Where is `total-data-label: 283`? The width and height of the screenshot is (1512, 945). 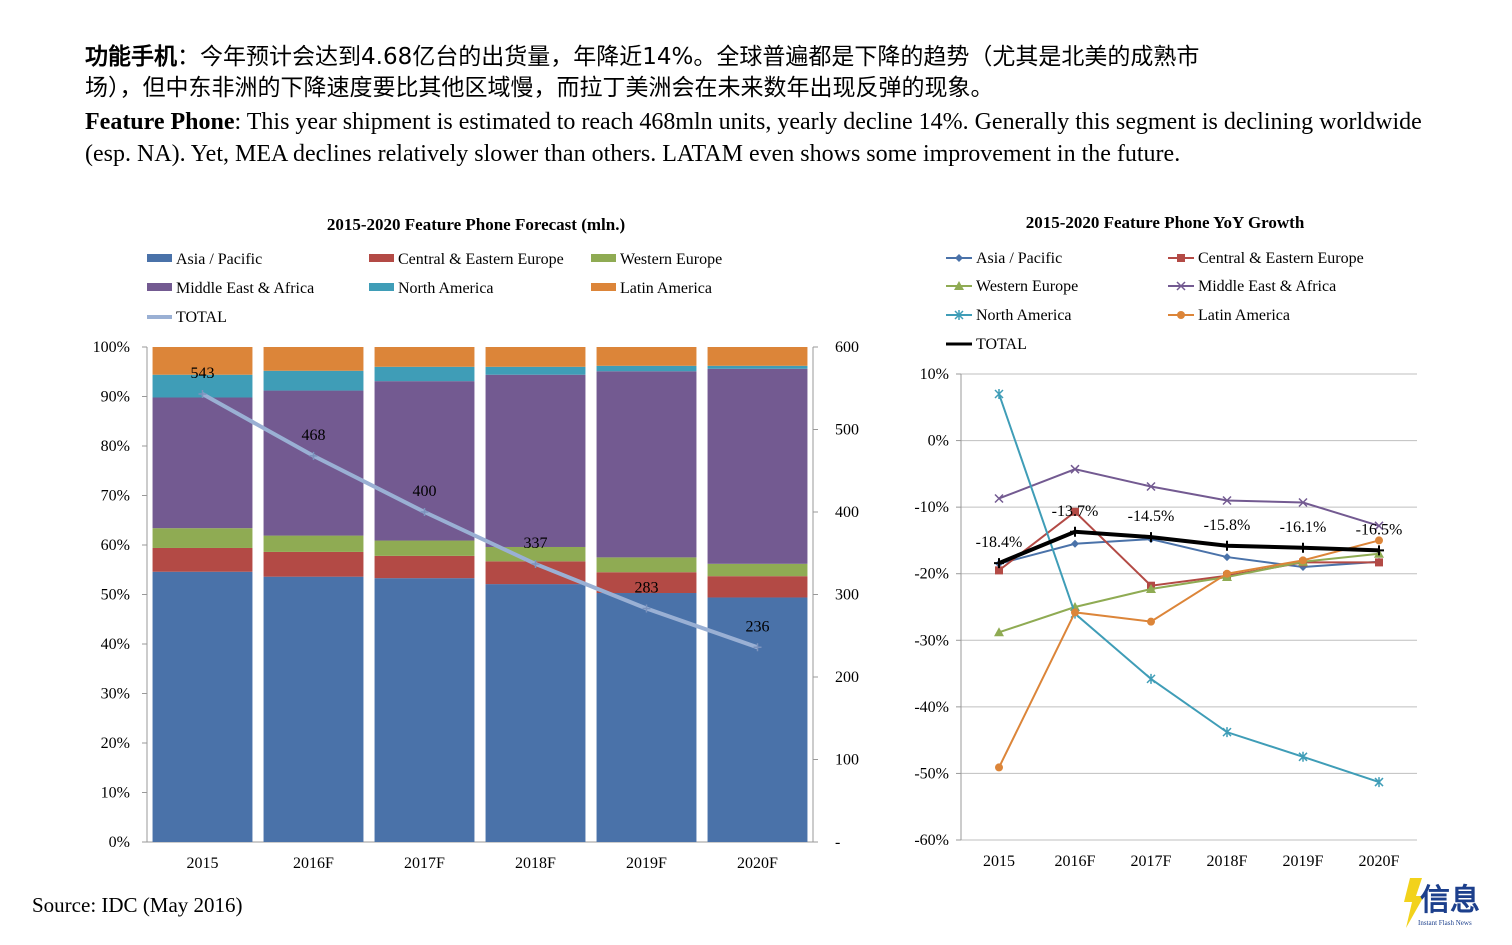
total-data-label: 283 is located at coordinates (647, 588).